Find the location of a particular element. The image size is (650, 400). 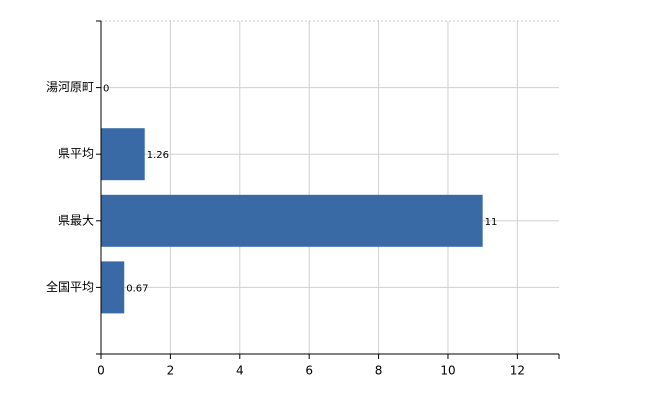

y-tick-label: 県最大 is located at coordinates (76, 220).